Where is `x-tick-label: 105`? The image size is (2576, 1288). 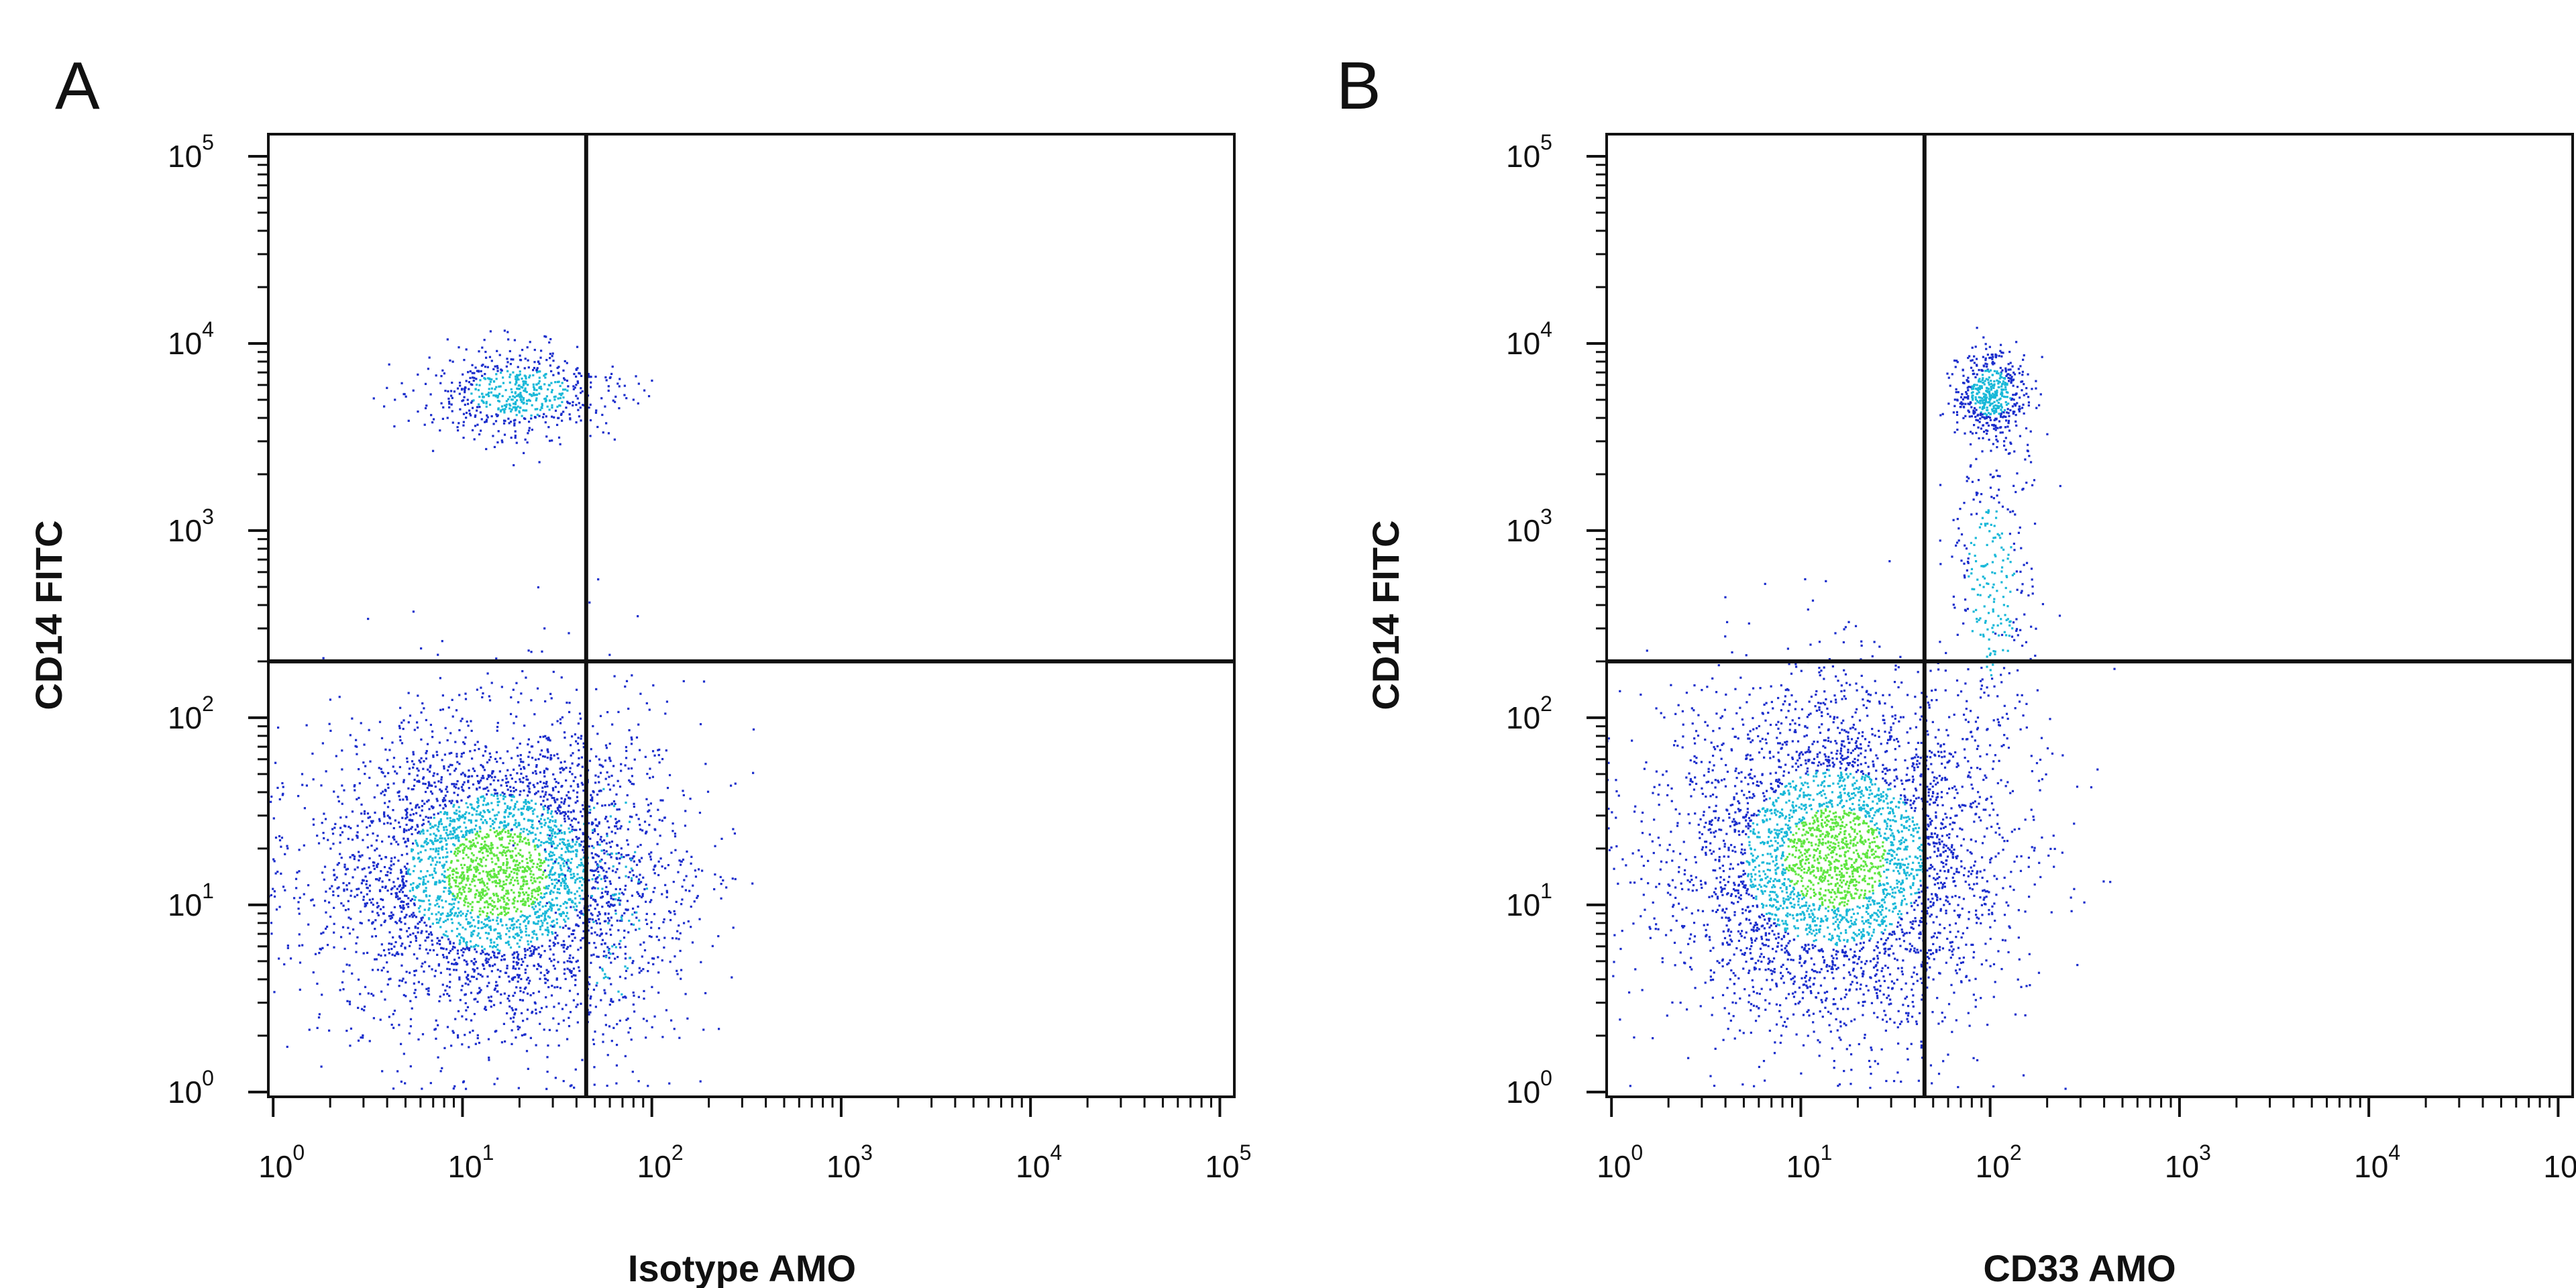
x-tick-label: 105 is located at coordinates (1228, 1162).